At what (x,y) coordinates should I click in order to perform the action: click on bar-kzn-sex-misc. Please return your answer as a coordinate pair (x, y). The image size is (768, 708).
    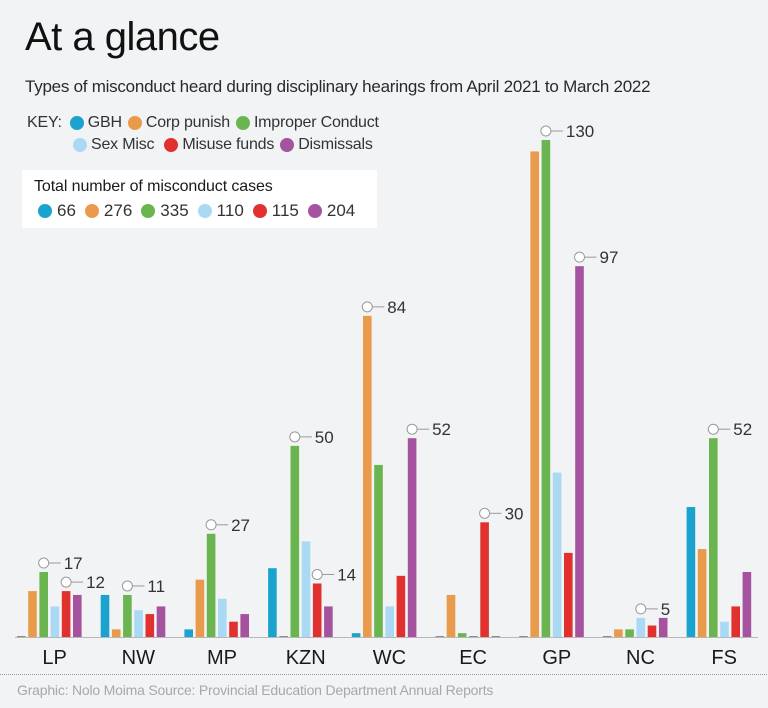
    Looking at the image, I should click on (306, 589).